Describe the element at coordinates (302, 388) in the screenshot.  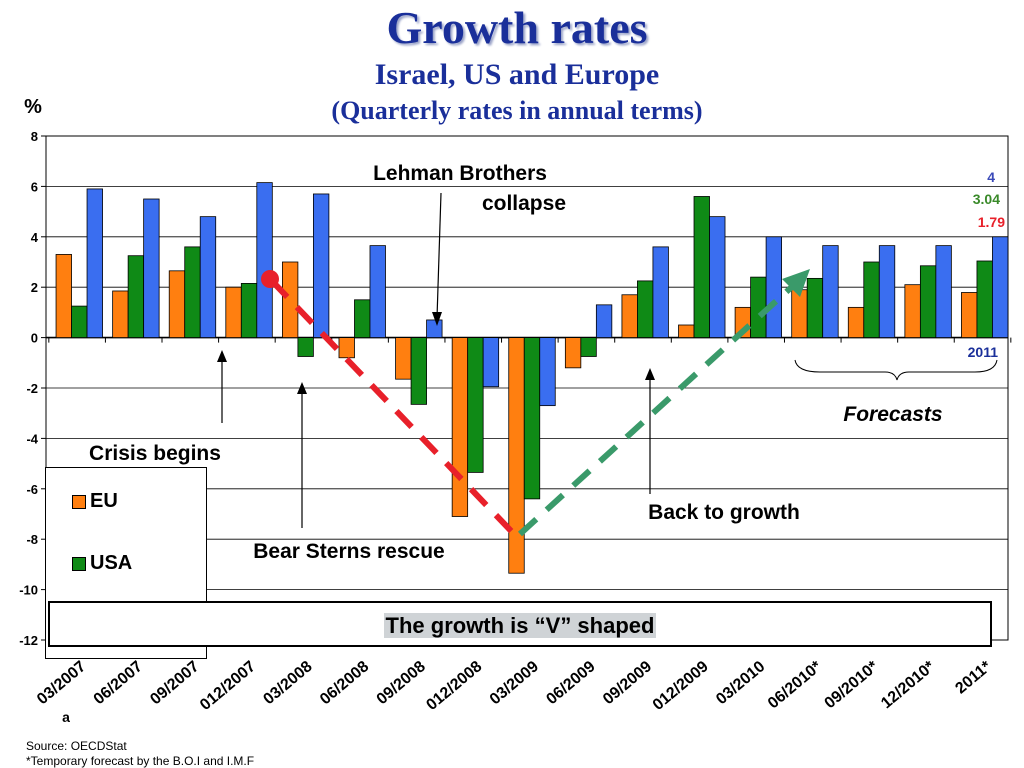
I see `bear-arrow-head` at that location.